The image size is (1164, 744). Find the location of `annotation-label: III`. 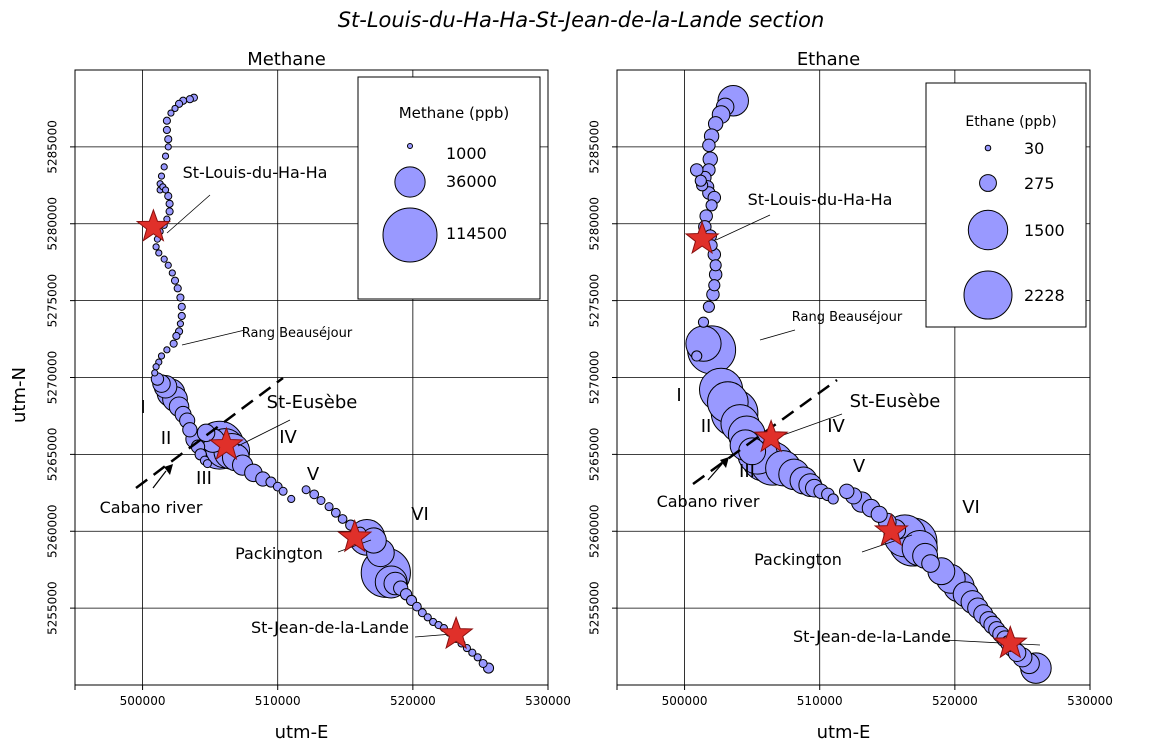

annotation-label: III is located at coordinates (747, 471).